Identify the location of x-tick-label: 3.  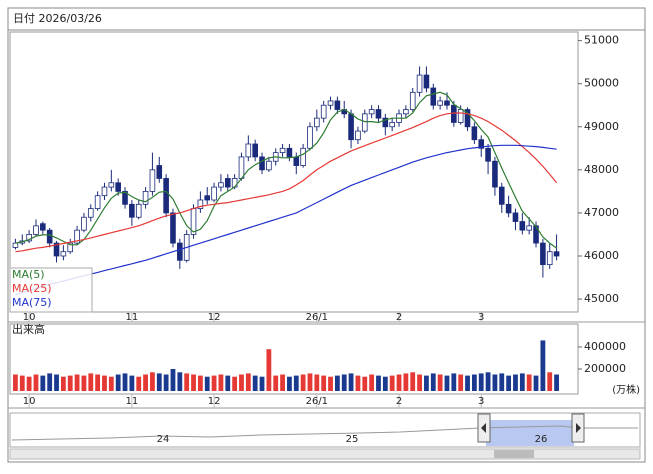
(481, 317).